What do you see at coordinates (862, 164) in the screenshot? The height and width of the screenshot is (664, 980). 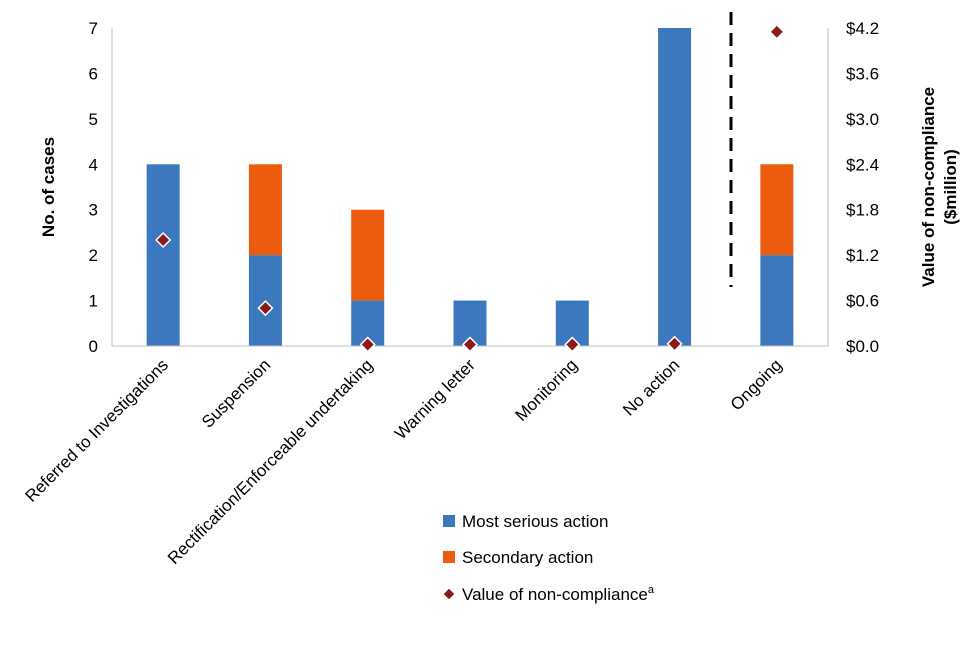 I see `y2-tick-label: $2.4` at bounding box center [862, 164].